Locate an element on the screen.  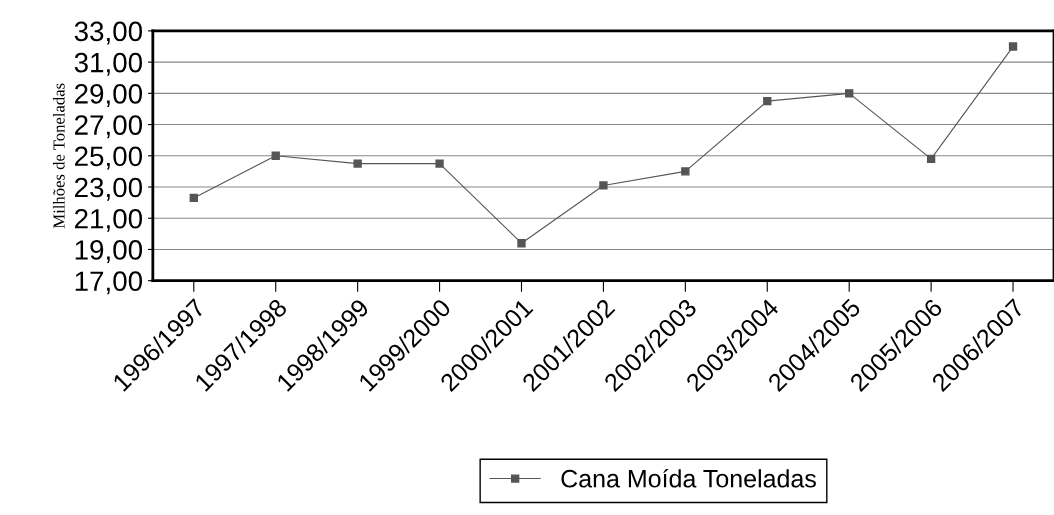
y-tick-label: 21,00 is located at coordinates (109, 220).